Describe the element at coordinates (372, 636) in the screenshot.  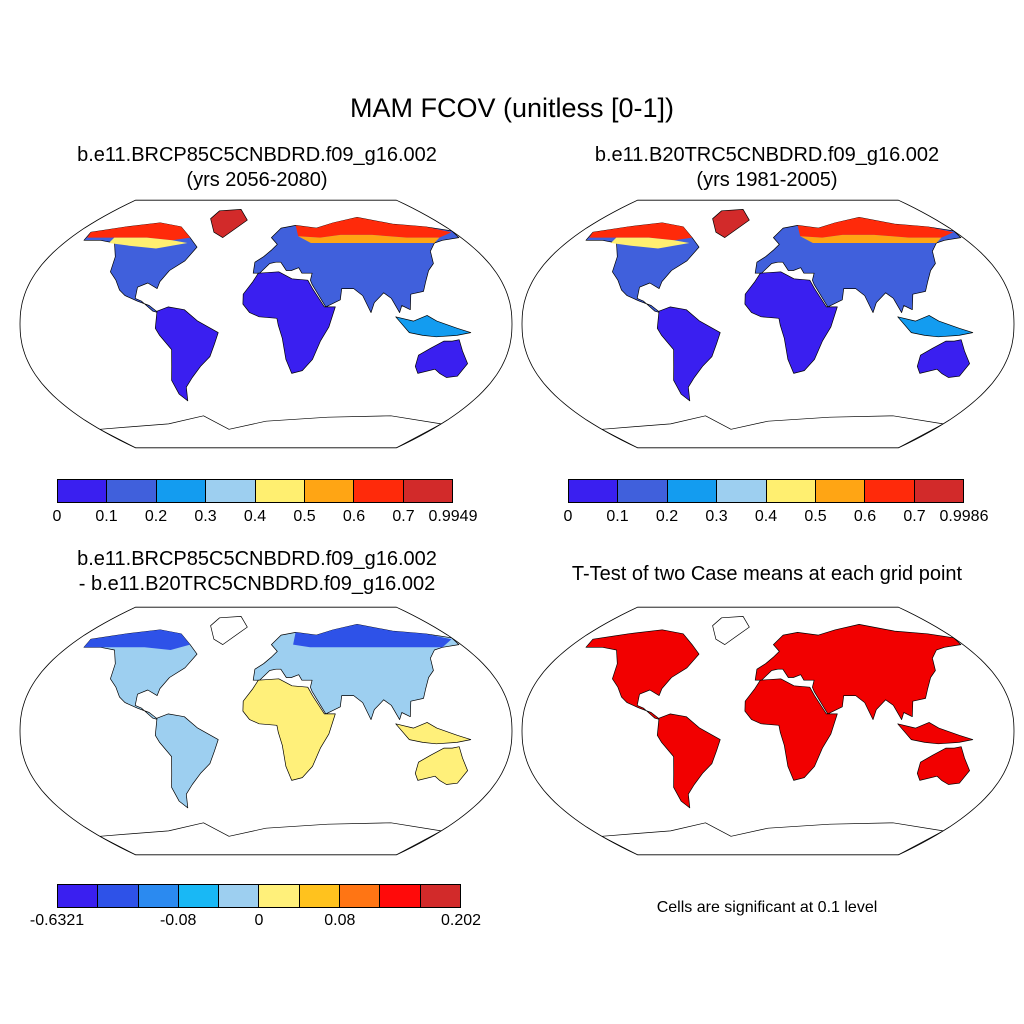
I see `arctic-decrease-eurasia` at that location.